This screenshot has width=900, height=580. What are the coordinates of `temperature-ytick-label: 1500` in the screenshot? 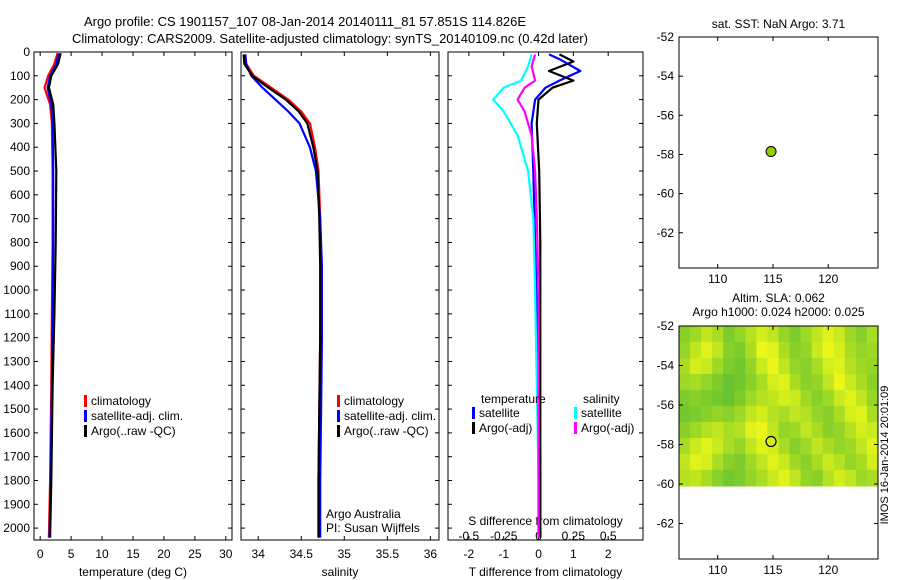 It's located at (16, 409).